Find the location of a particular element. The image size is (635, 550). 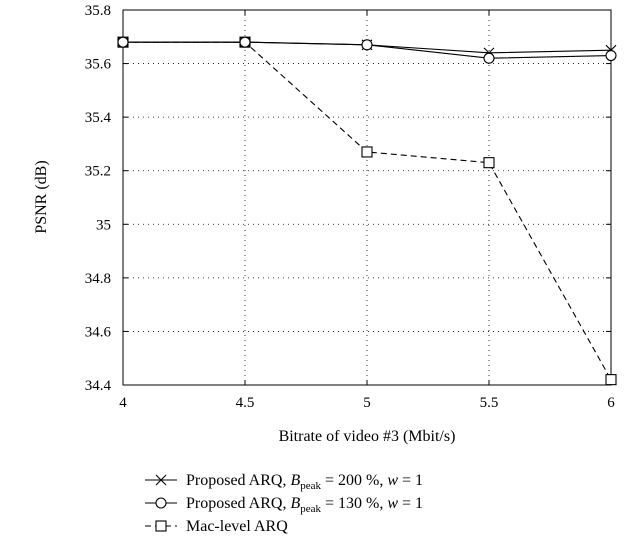

y-axis-title: PSNR (dB) is located at coordinates (41, 196).